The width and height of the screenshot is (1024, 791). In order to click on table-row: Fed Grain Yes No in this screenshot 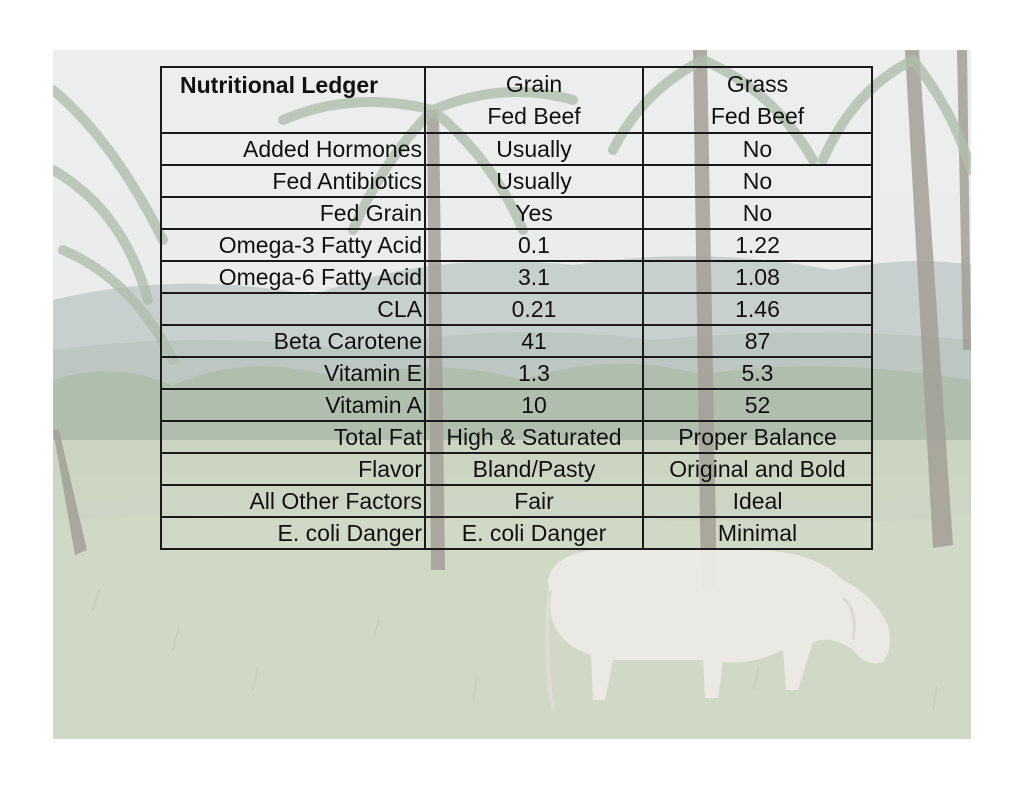, I will do `click(516, 213)`.